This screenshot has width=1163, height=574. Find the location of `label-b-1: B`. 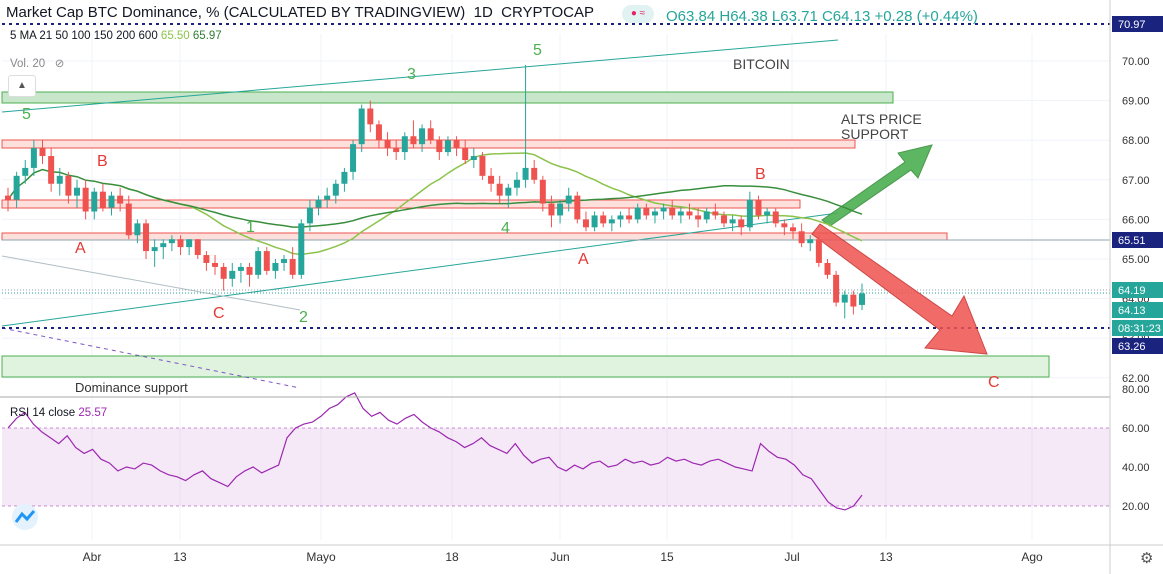

label-b-1: B is located at coordinates (102, 161).